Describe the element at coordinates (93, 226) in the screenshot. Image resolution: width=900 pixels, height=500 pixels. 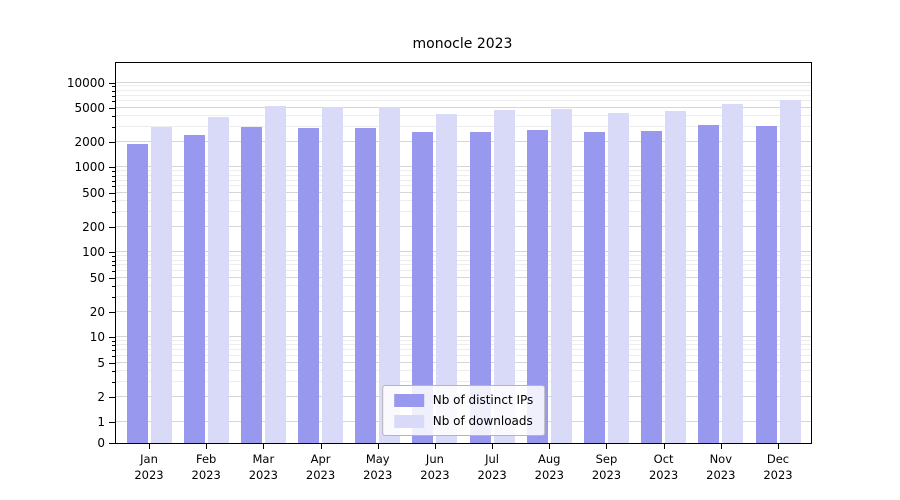
I see `y-tick-label: 200` at that location.